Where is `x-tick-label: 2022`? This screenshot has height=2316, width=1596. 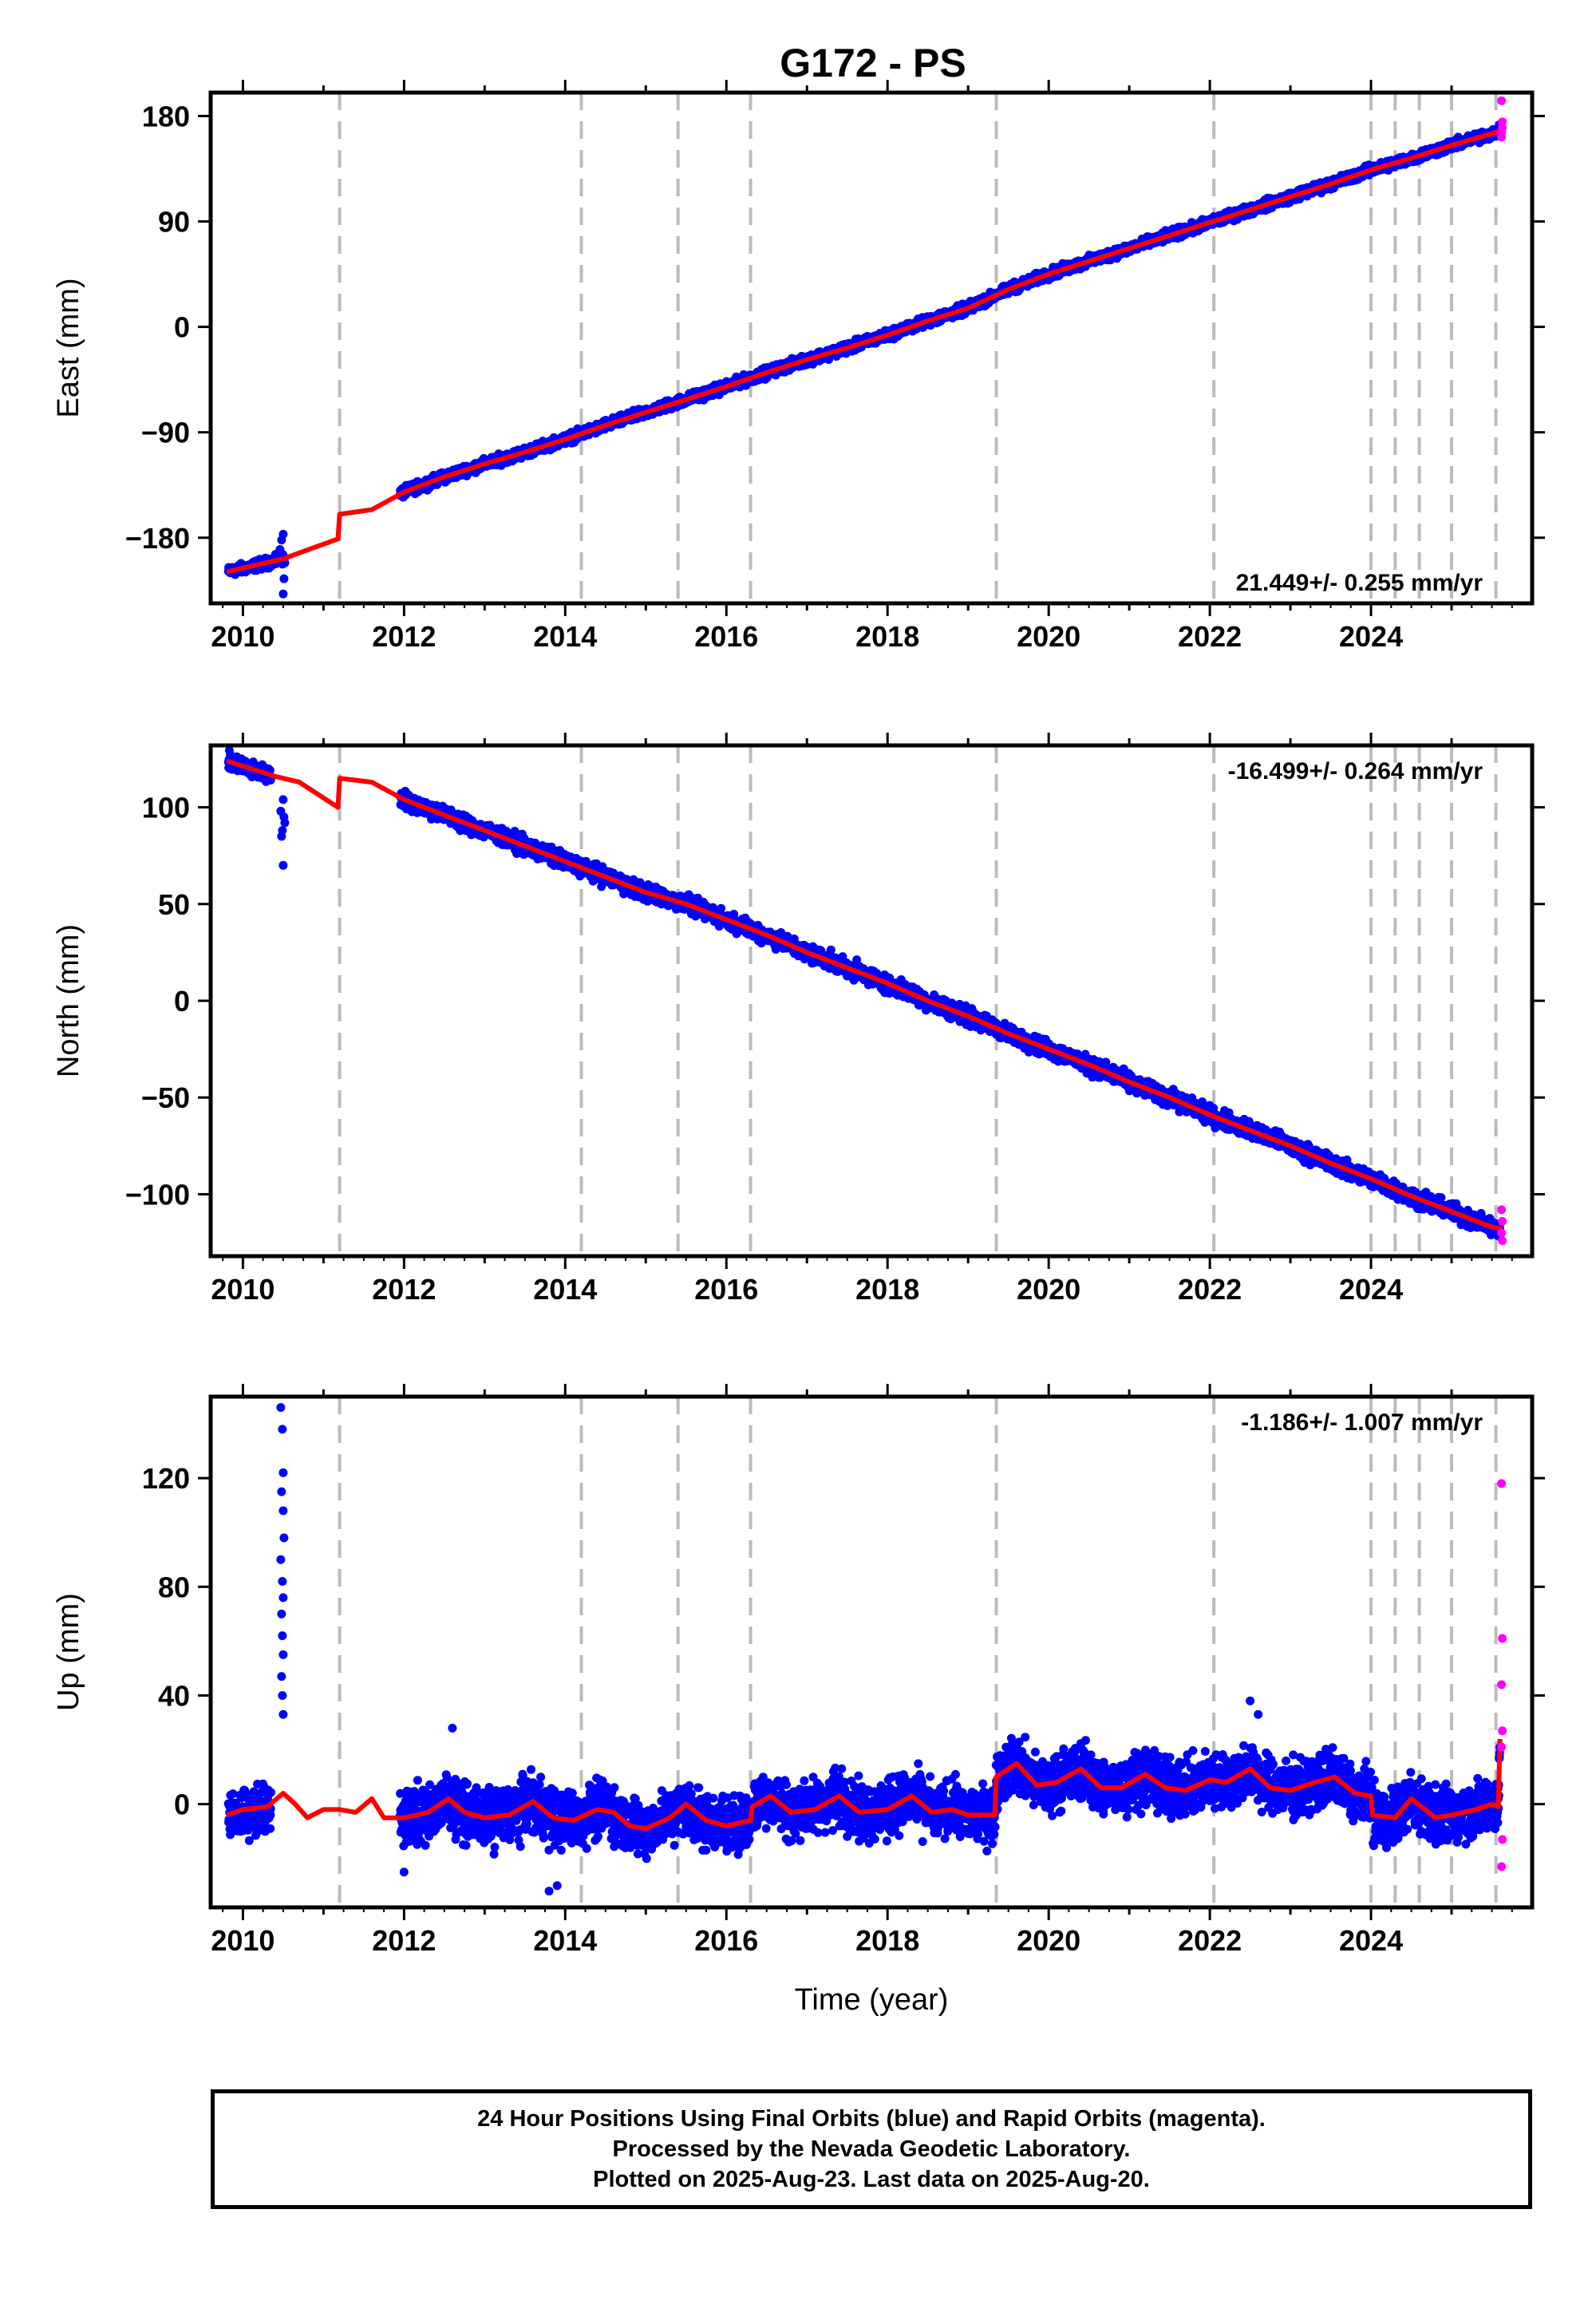
x-tick-label: 2022 is located at coordinates (1210, 636).